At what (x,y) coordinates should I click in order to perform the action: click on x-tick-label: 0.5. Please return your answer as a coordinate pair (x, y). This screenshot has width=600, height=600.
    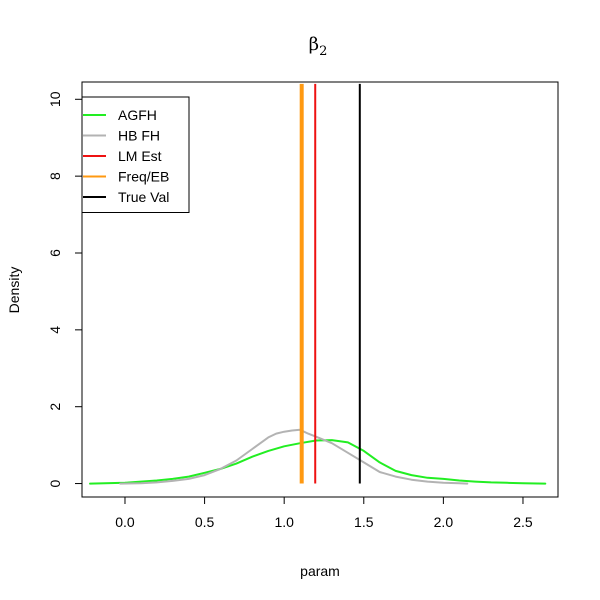
    Looking at the image, I should click on (205, 522).